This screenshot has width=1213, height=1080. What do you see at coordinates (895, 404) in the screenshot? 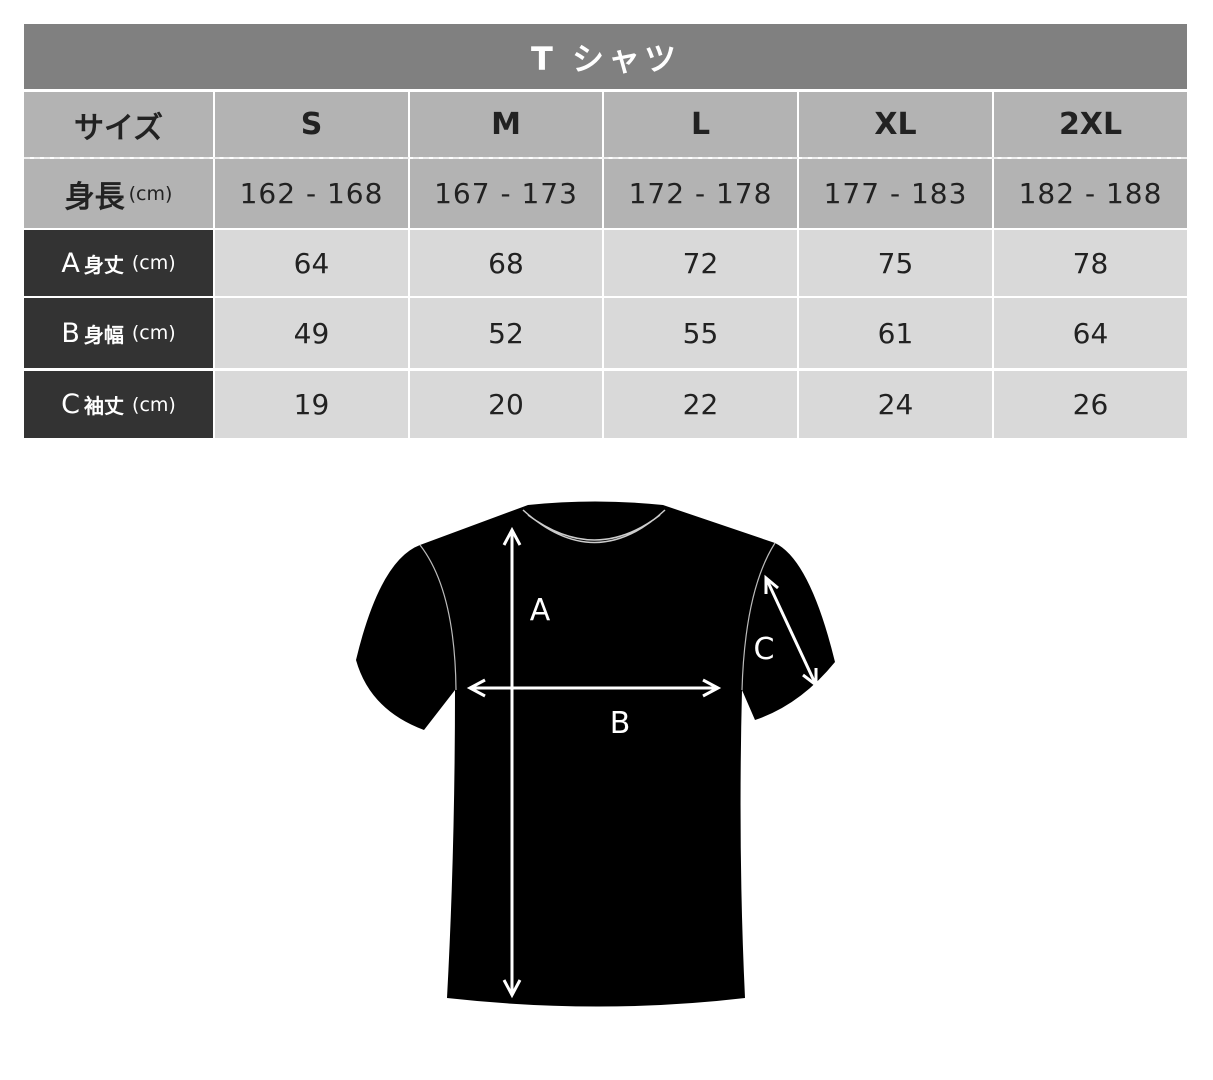
I see `table-cell: 24` at bounding box center [895, 404].